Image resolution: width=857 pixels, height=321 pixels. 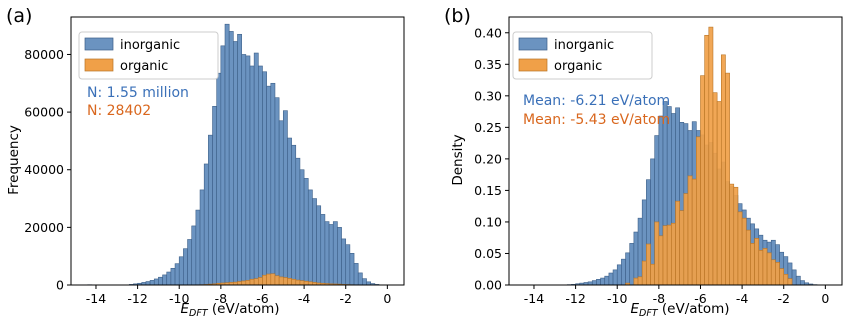 I want to click on panel-b-x-tick-label-1: -12, so click(x=575, y=298).